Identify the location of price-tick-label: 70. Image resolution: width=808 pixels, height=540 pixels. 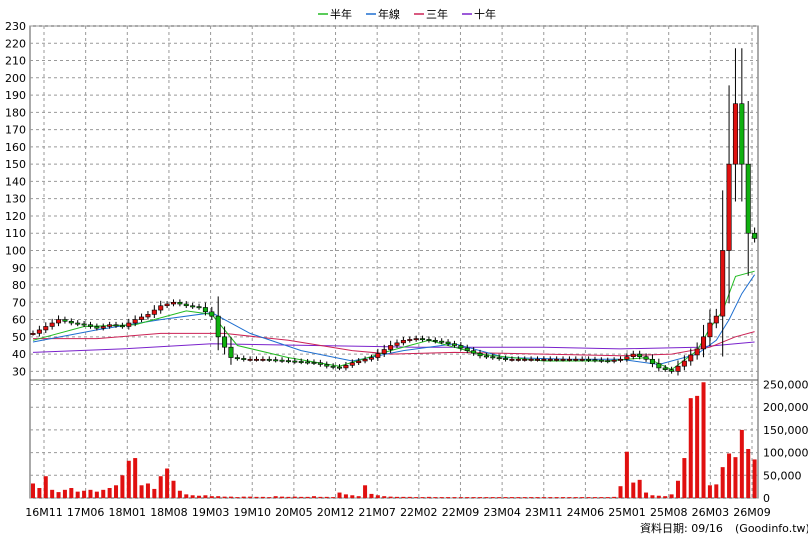
(19, 302).